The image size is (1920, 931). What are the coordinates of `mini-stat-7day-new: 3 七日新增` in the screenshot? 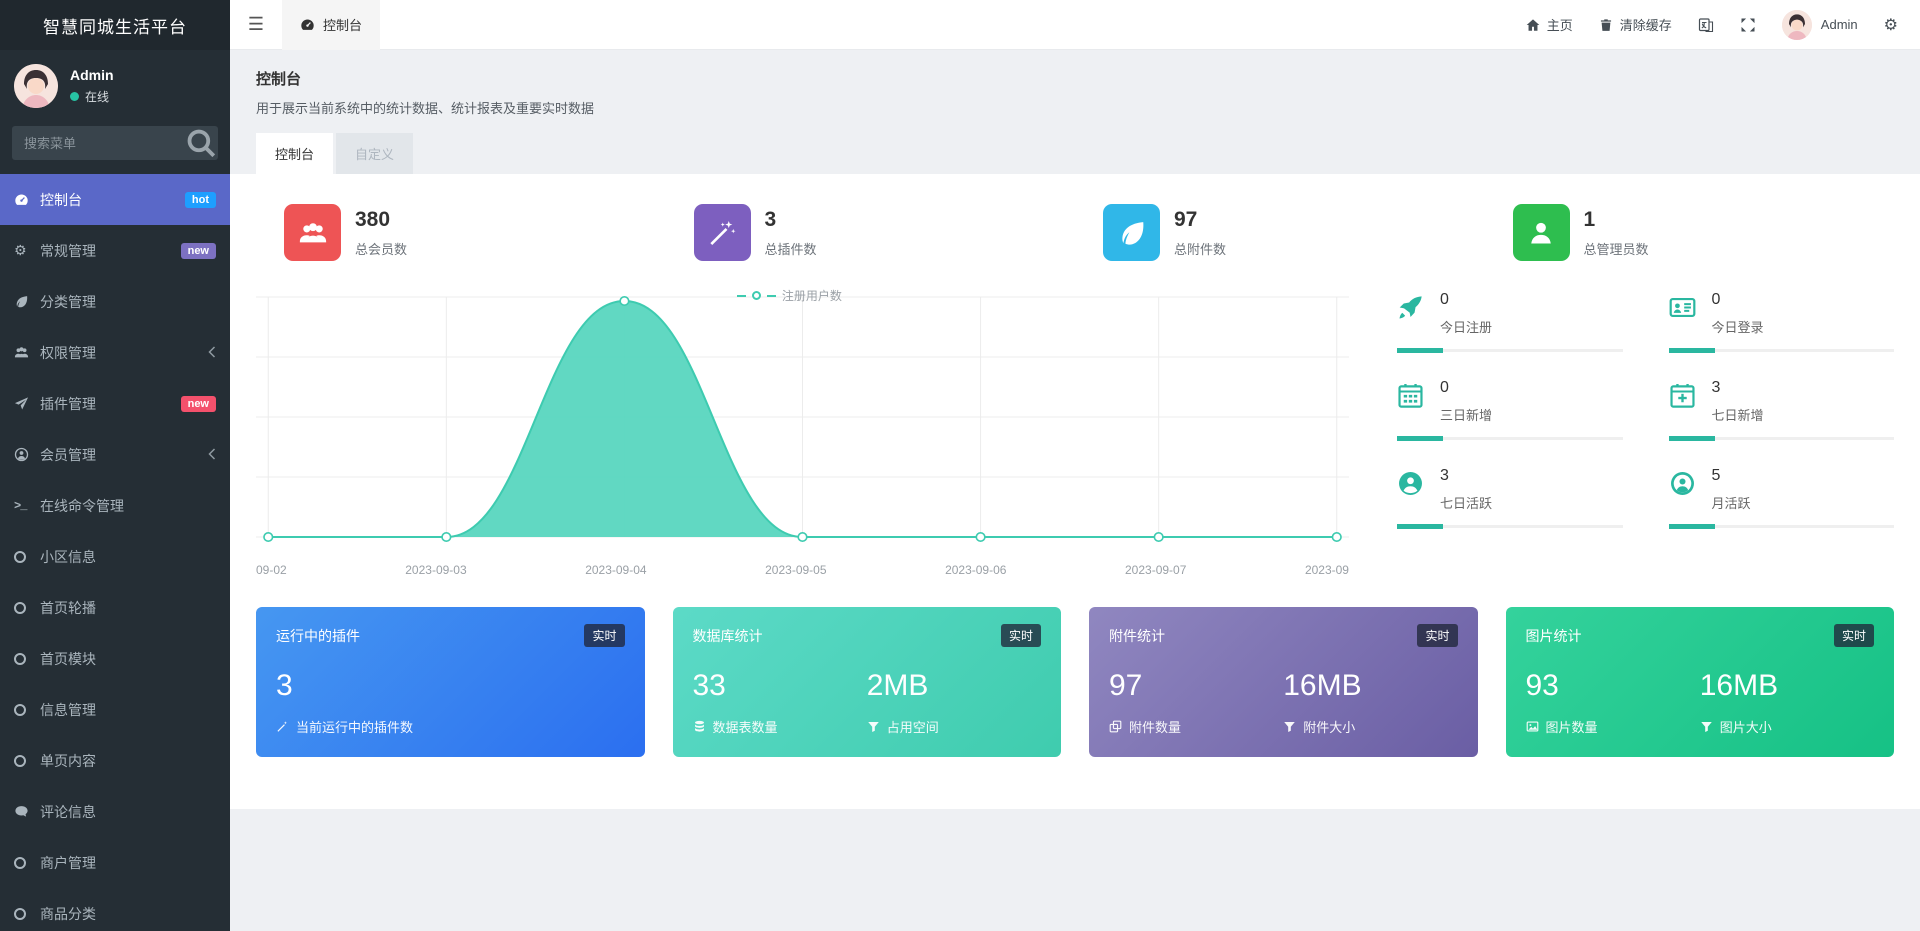 It's located at (1781, 410).